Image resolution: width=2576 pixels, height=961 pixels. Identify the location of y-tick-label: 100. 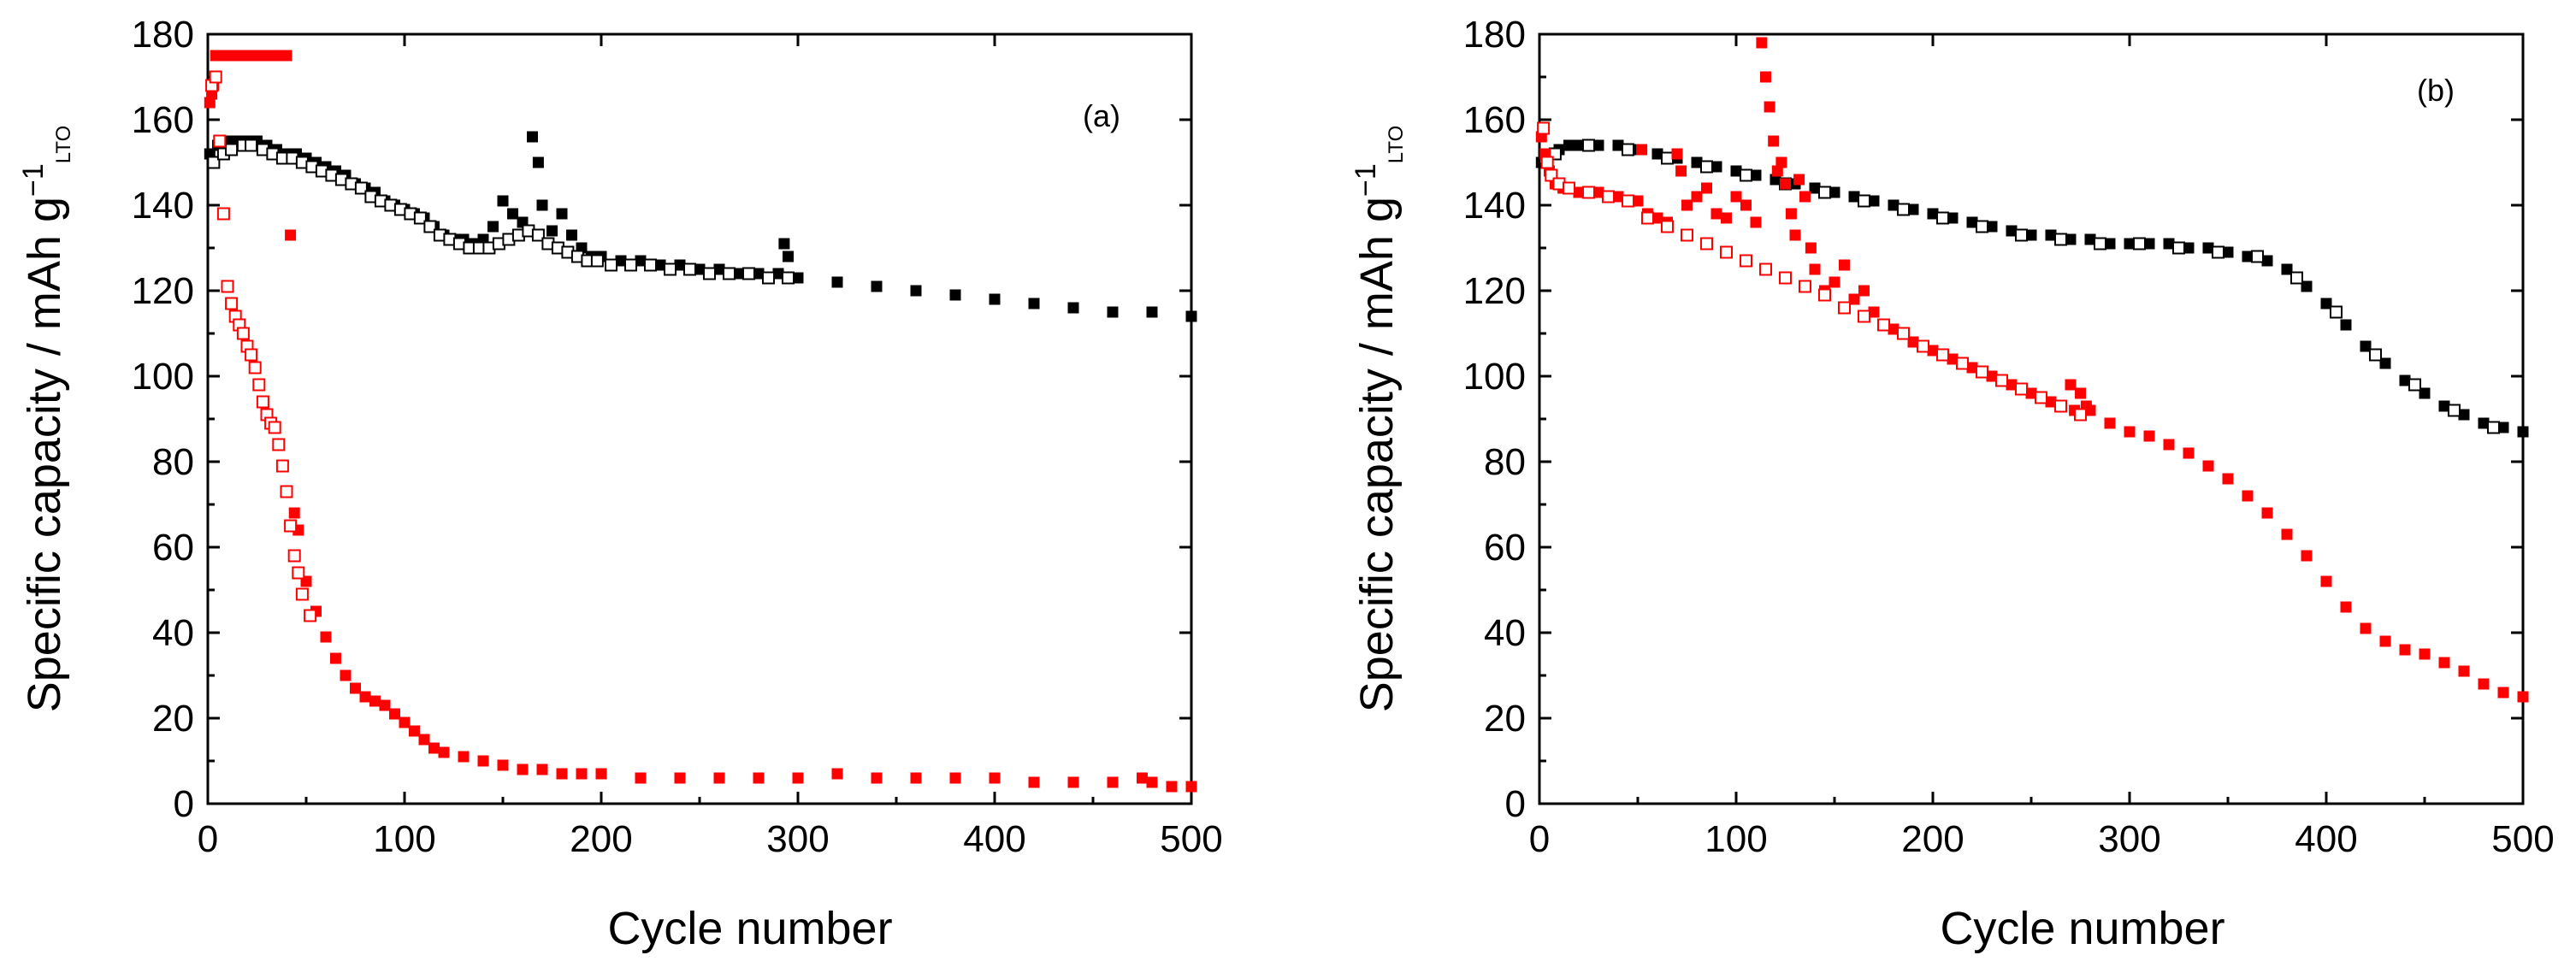
(1494, 377).